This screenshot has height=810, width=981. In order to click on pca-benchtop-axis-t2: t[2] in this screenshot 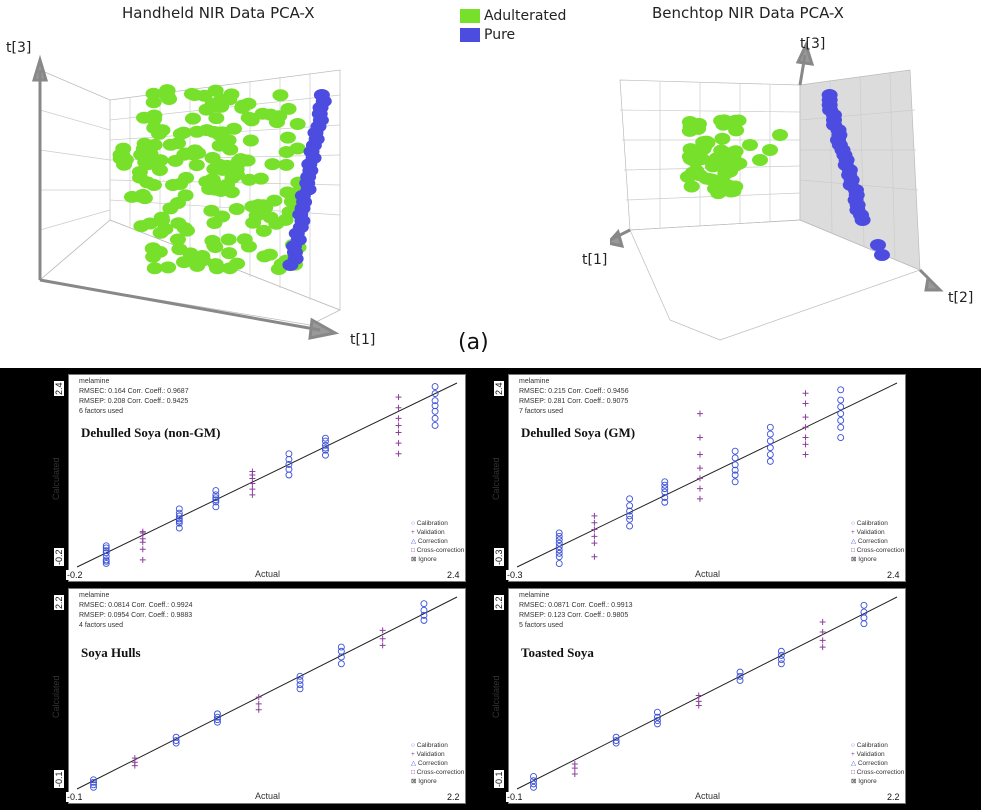, I will do `click(961, 298)`.